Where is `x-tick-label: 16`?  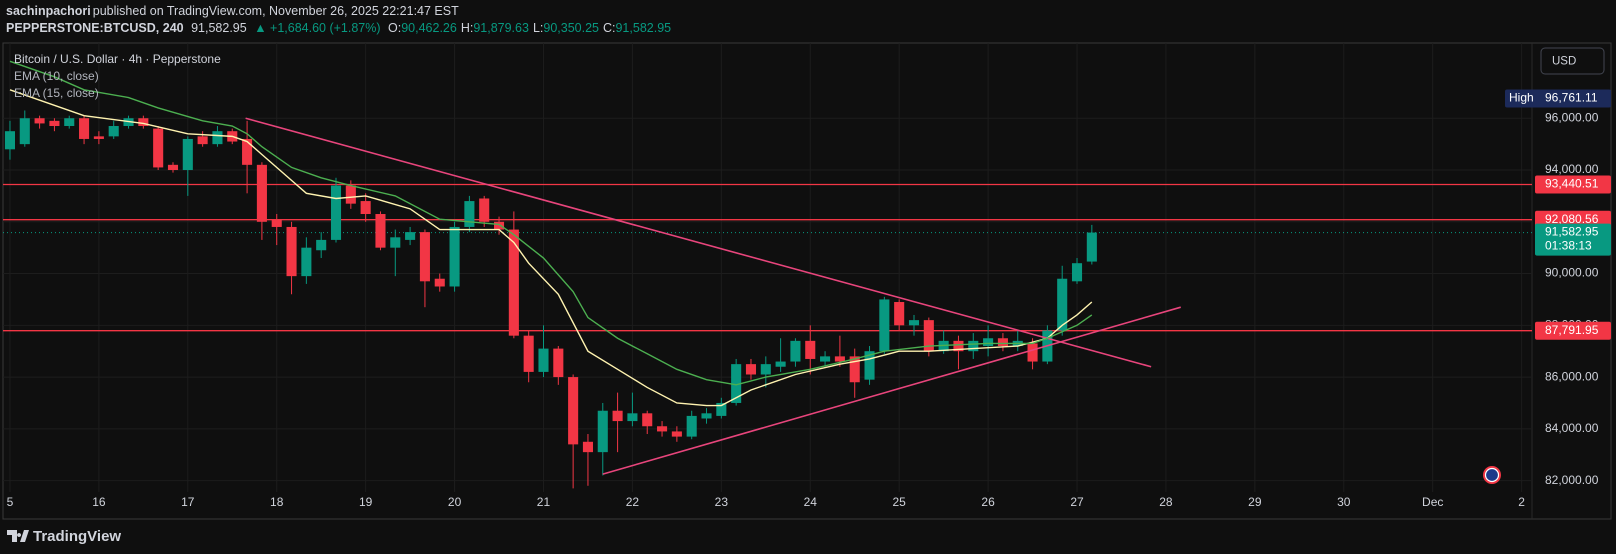
x-tick-label: 16 is located at coordinates (99, 502).